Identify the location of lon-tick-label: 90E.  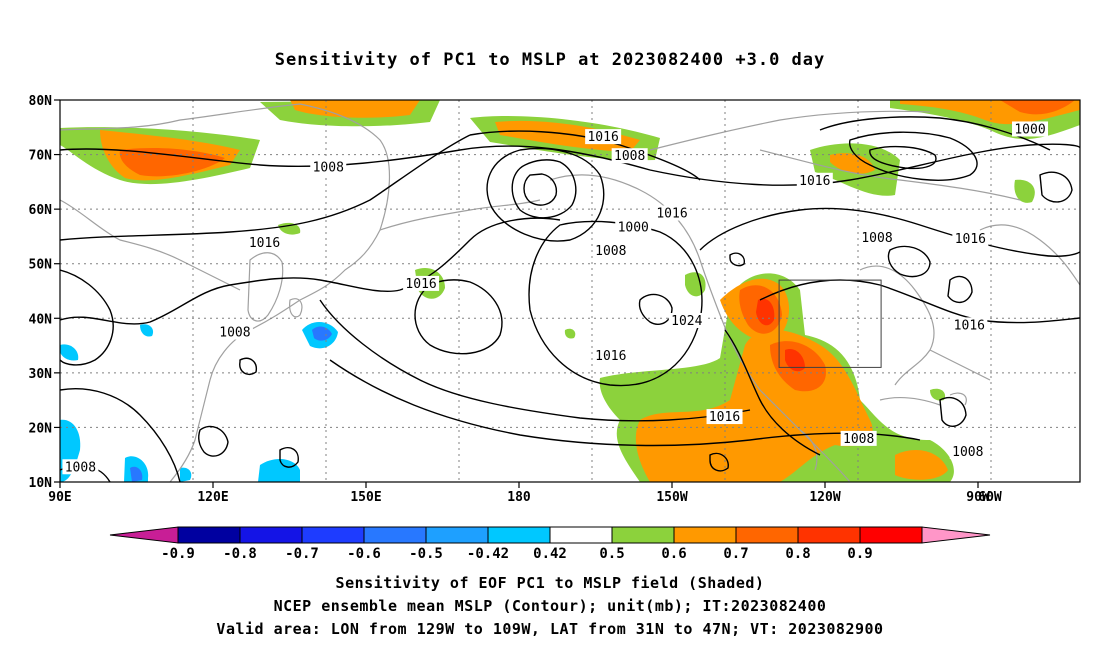
(59, 497).